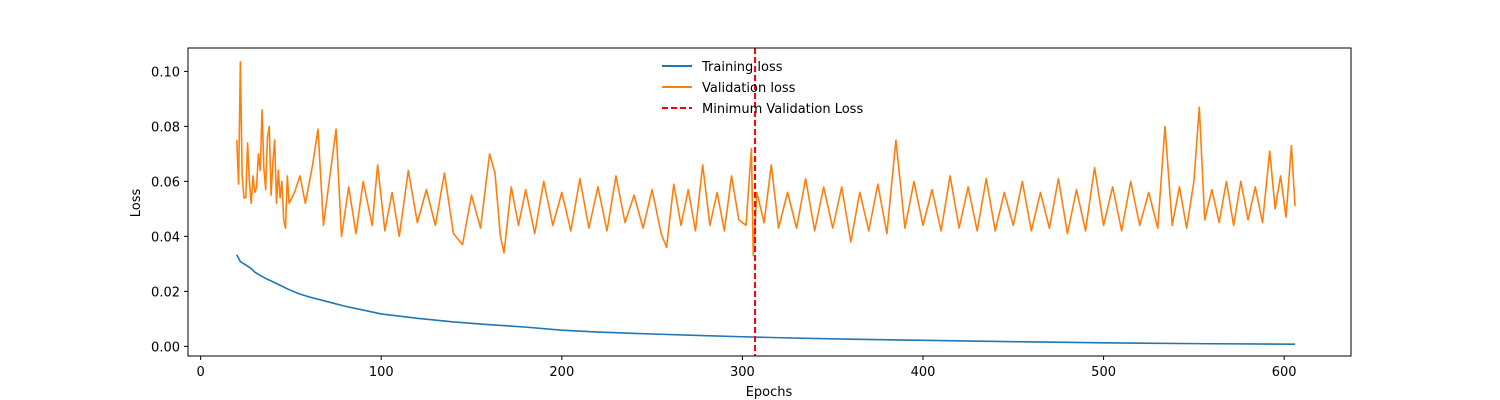 The height and width of the screenshot is (400, 1500). What do you see at coordinates (165, 292) in the screenshot?
I see `y-tick-label: 0.02` at bounding box center [165, 292].